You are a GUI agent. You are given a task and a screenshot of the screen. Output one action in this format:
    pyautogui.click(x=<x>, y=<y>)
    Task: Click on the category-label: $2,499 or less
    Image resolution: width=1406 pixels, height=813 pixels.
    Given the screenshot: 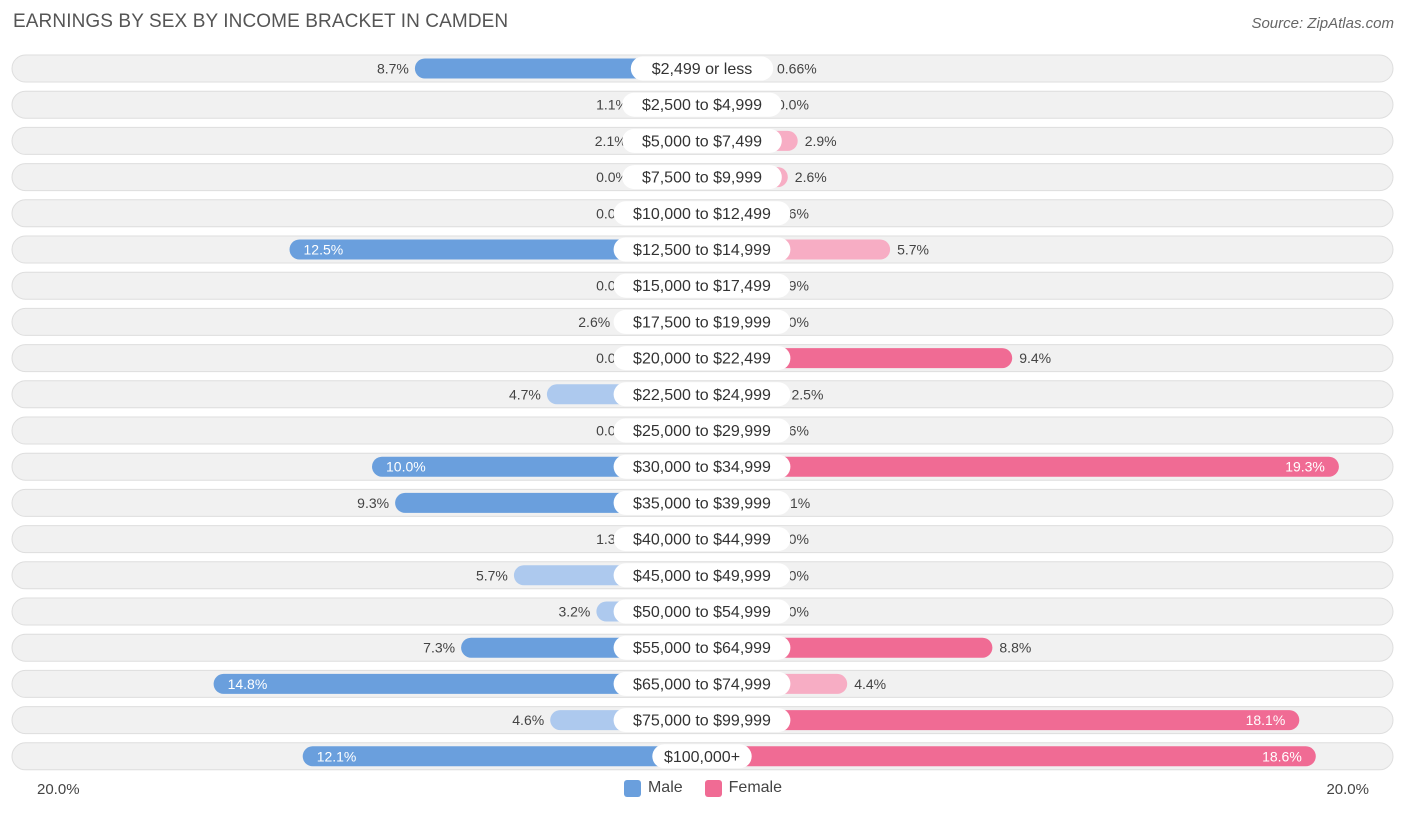 What is the action you would take?
    pyautogui.click(x=702, y=69)
    